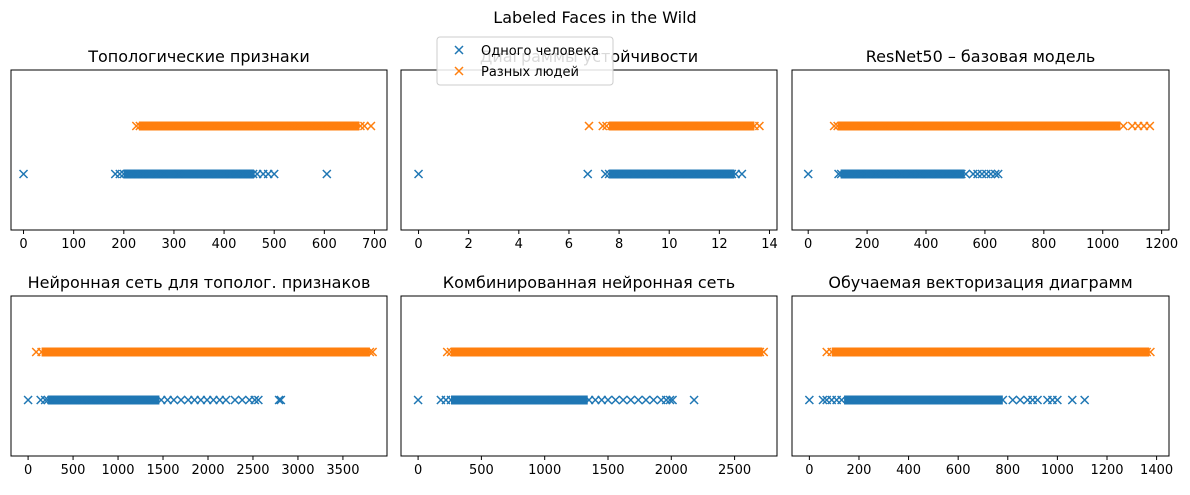 This screenshot has width=1190, height=495. I want to click on x-tick-label: 10, so click(669, 244).